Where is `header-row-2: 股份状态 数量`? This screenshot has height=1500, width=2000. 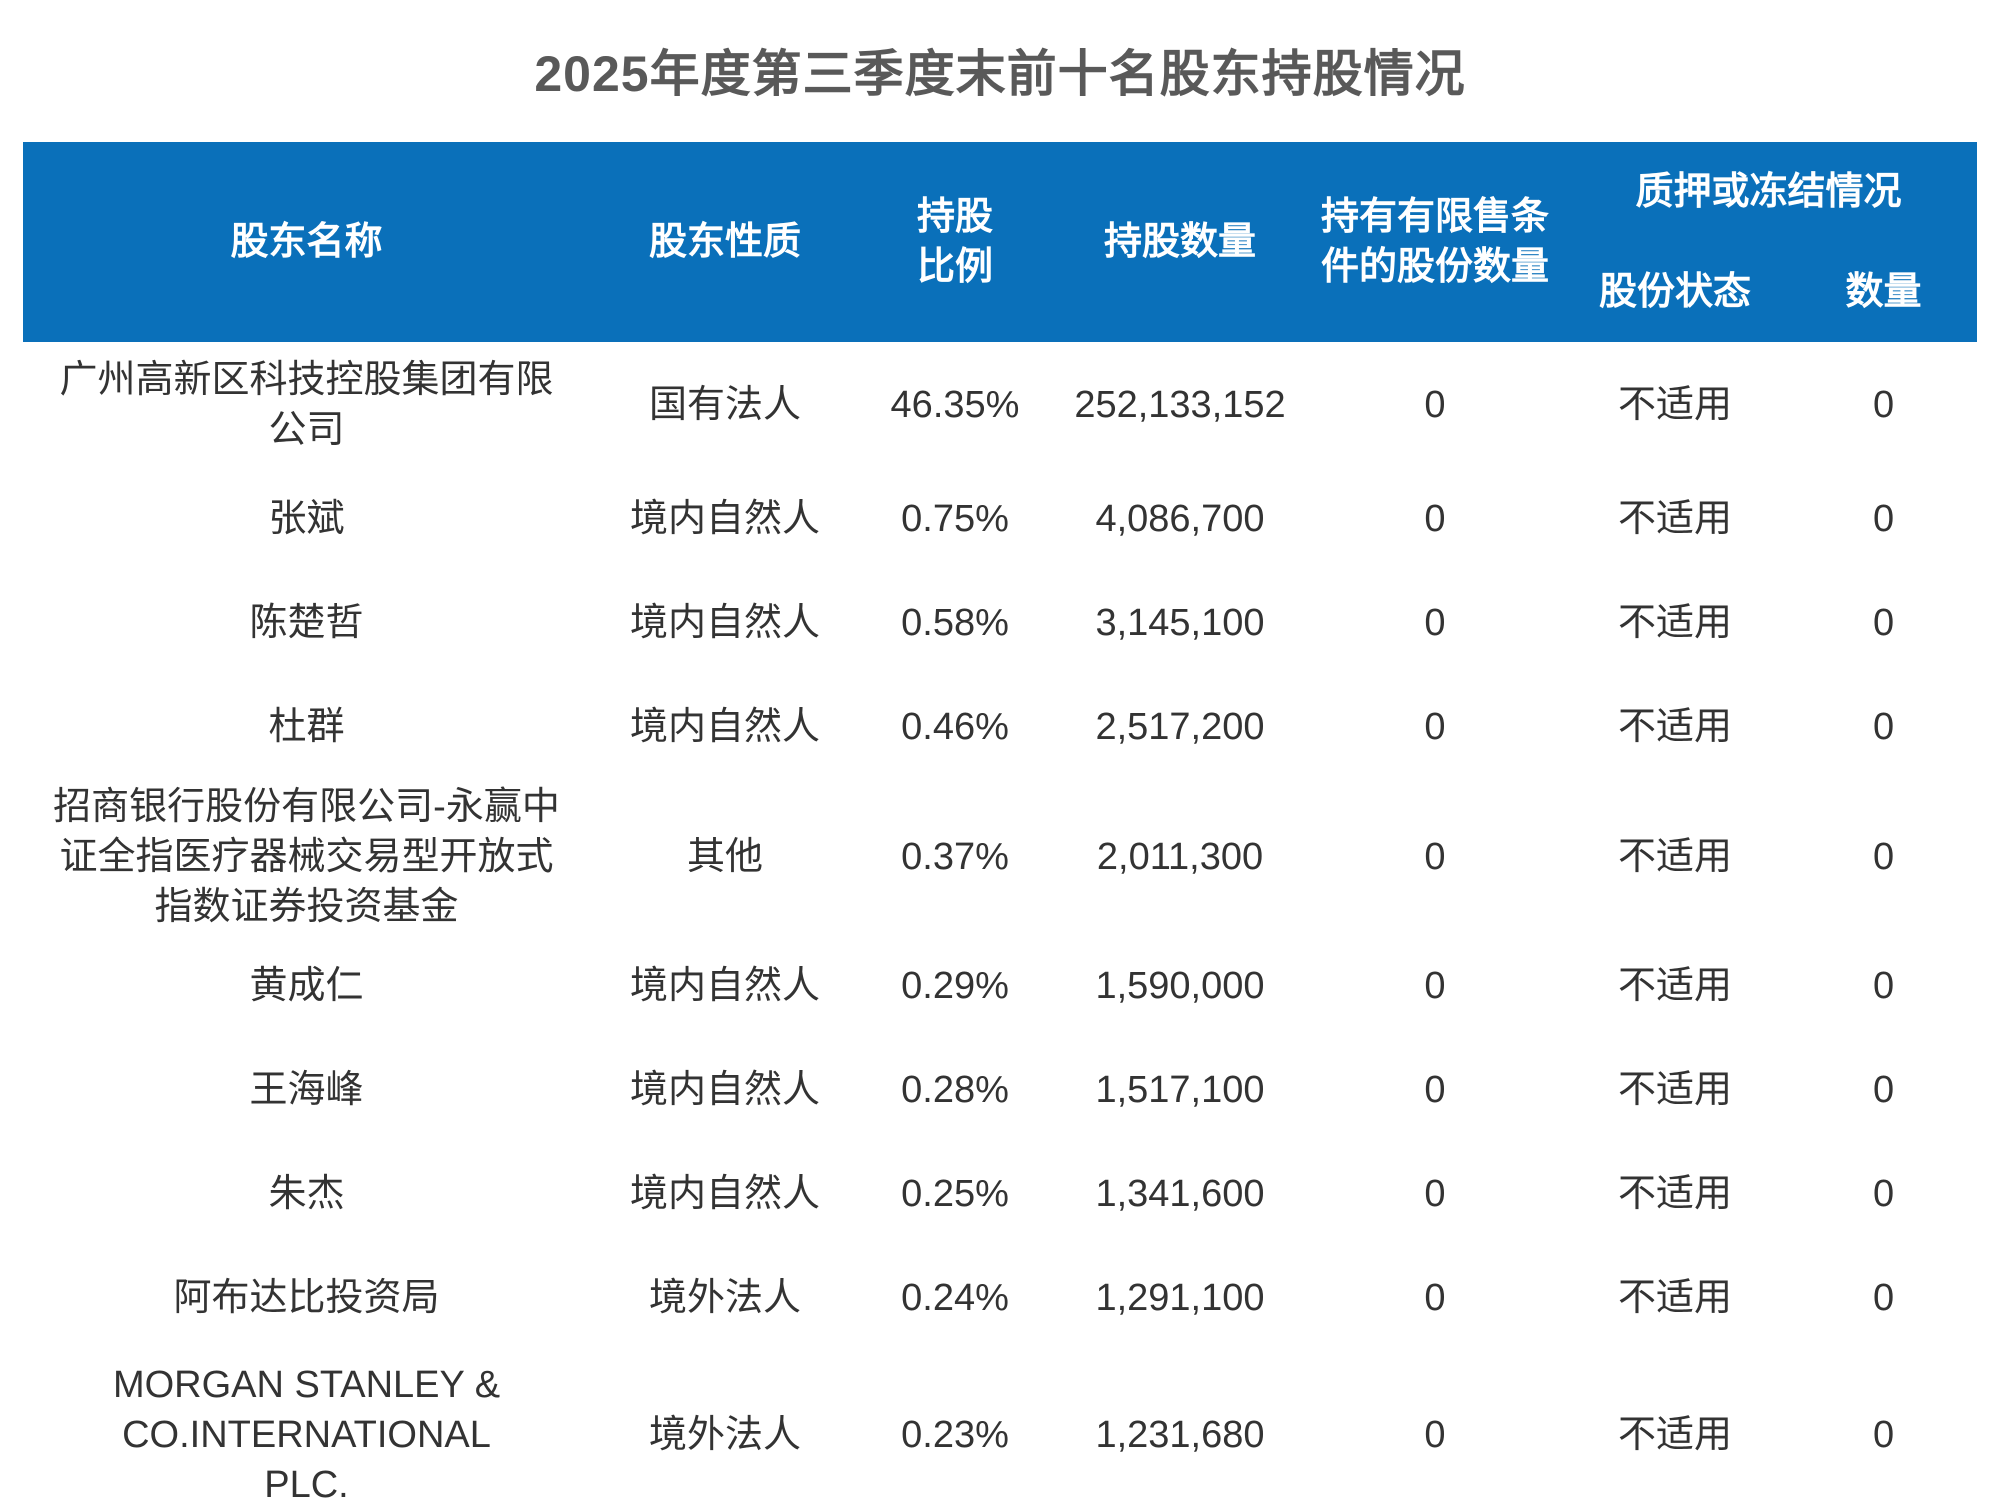
header-row-2: 股份状态 数量 is located at coordinates (1000, 292).